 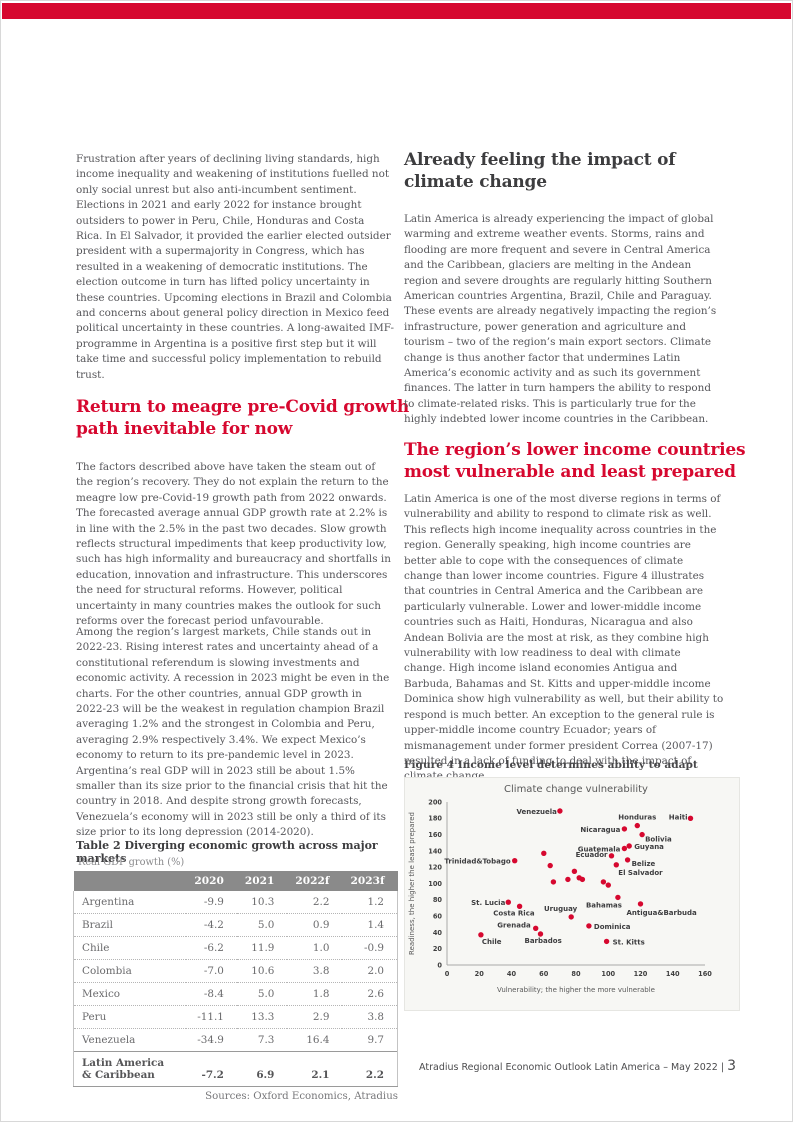 I want to click on y-tick-label: 40, so click(x=438, y=933).